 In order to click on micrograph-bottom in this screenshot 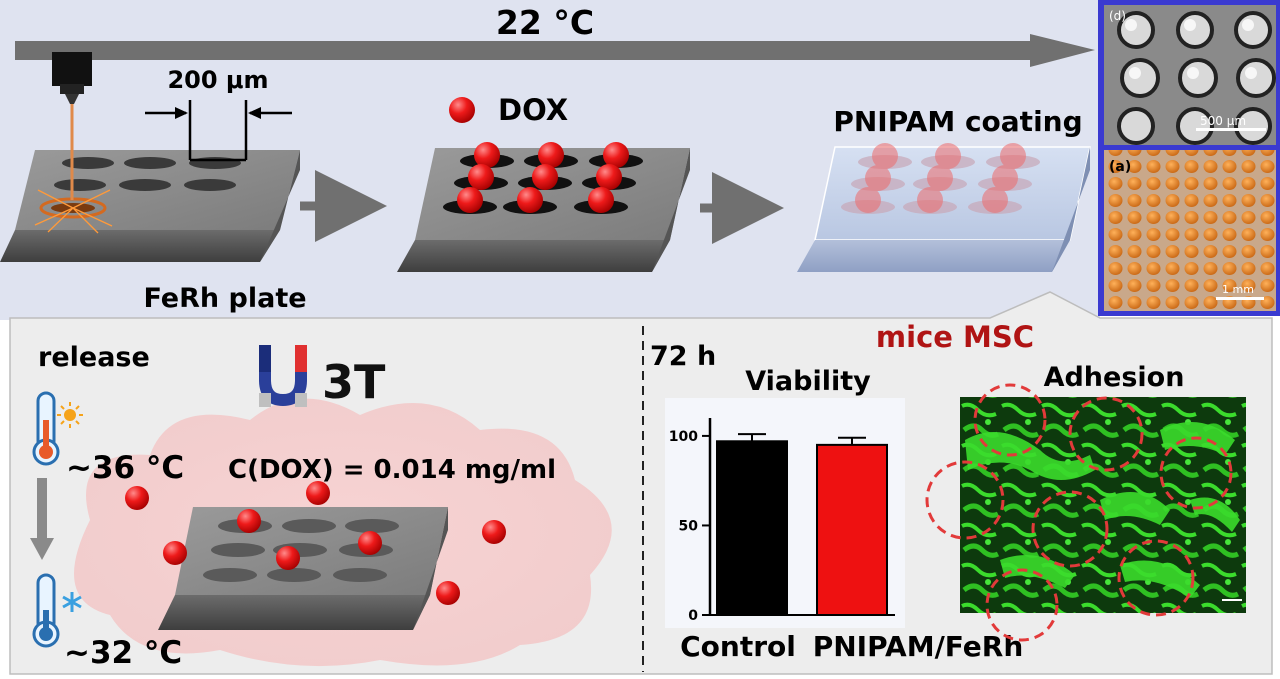, I will do `click(1190, 230)`.